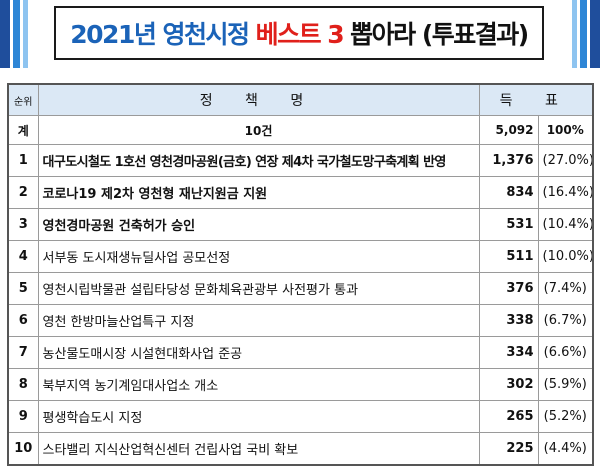  I want to click on row-rank: 8, so click(23, 384).